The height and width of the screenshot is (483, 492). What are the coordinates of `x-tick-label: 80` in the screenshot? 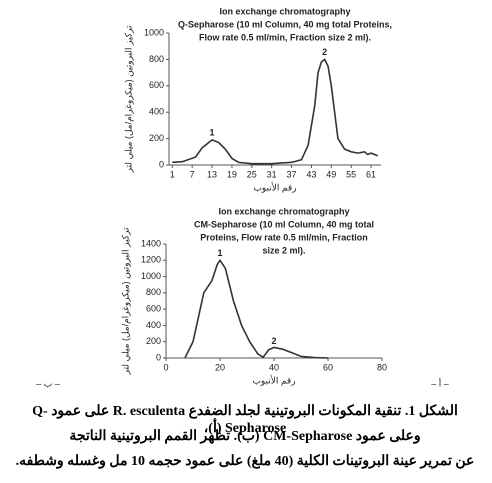 It's located at (382, 367).